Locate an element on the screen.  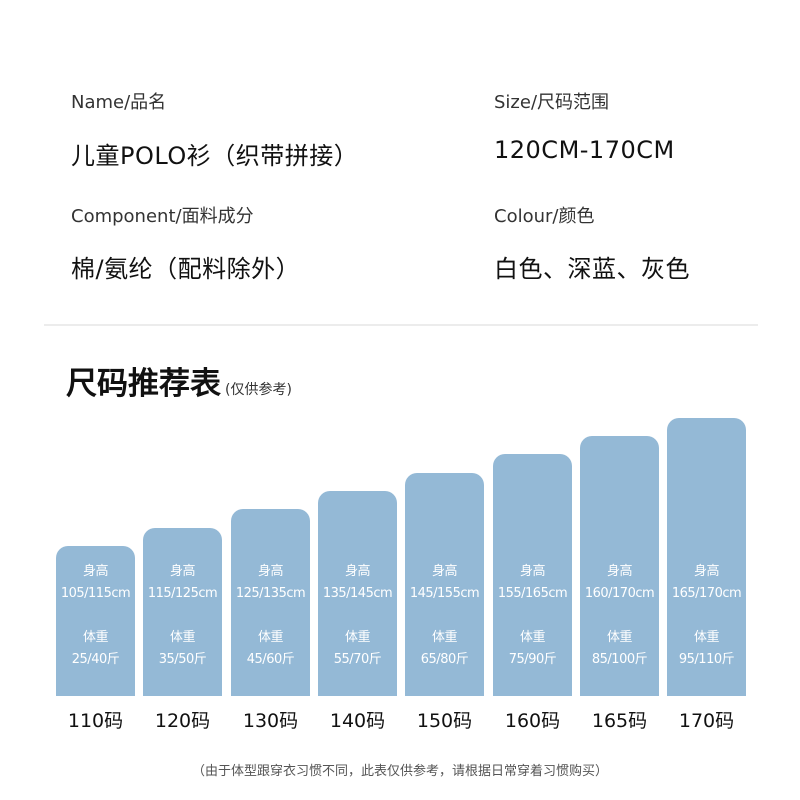
weight-range: 45/60斤 is located at coordinates (270, 659).